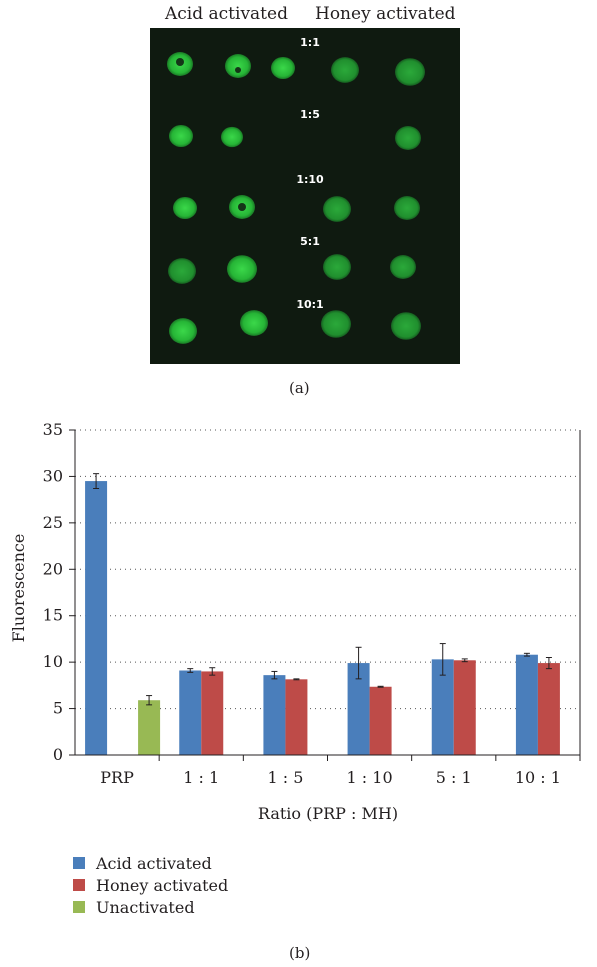  What do you see at coordinates (53, 522) in the screenshot?
I see `y-tick-label: 25` at bounding box center [53, 522].